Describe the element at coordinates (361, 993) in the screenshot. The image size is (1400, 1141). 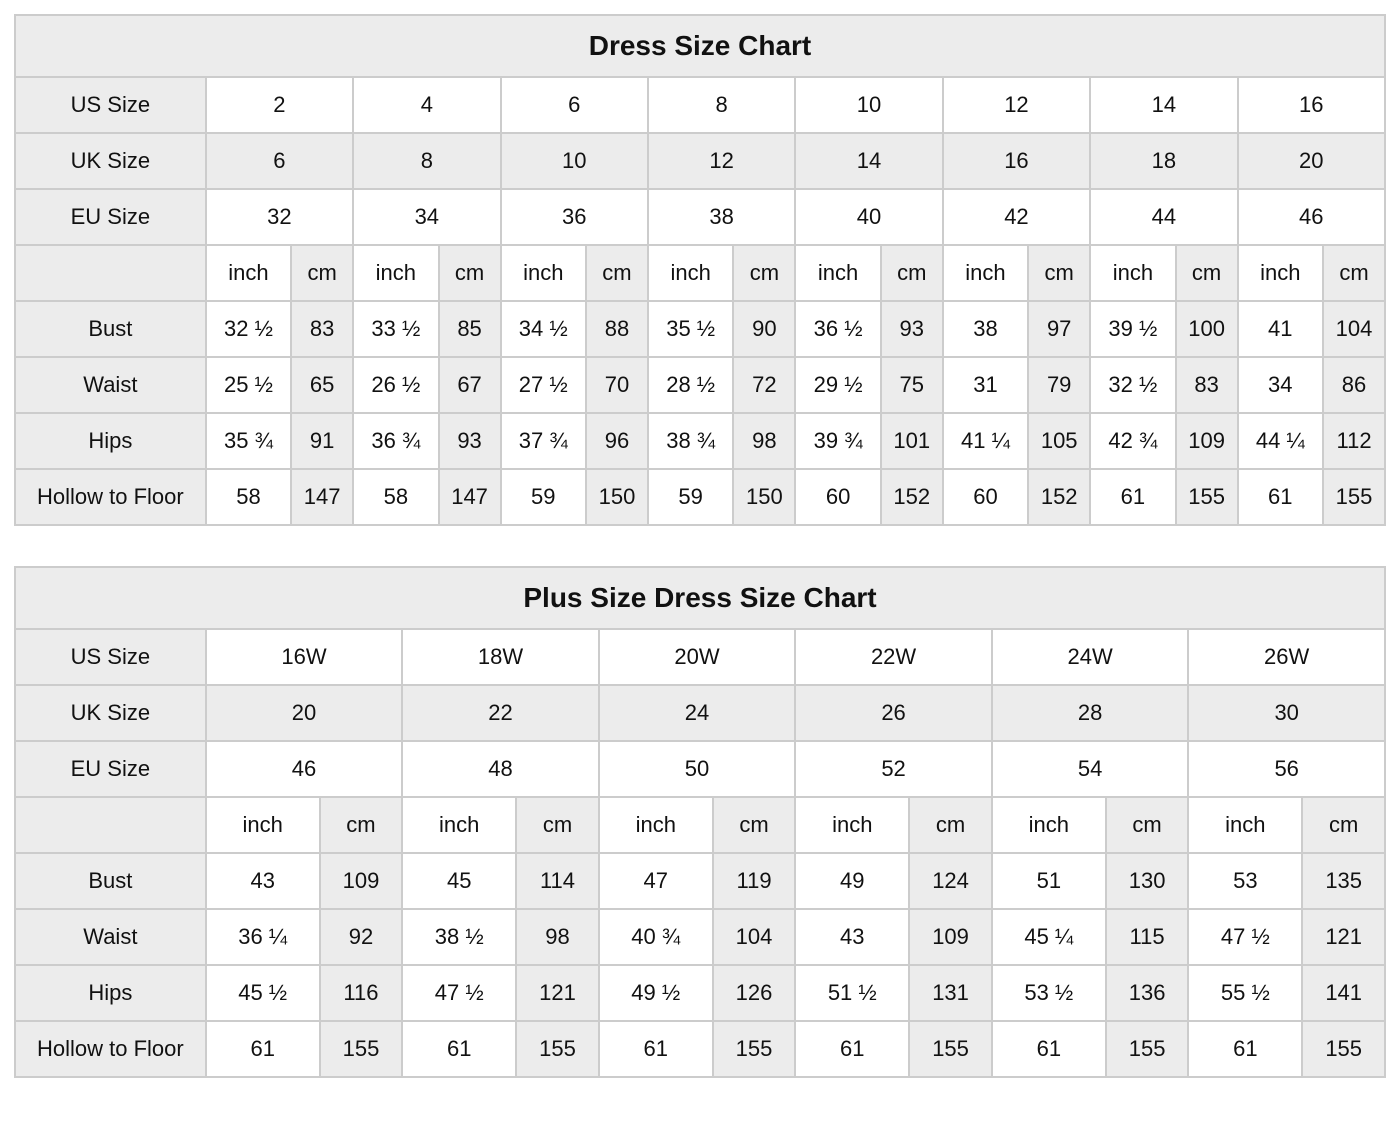
I see `measurement-cm-cell: 116` at that location.